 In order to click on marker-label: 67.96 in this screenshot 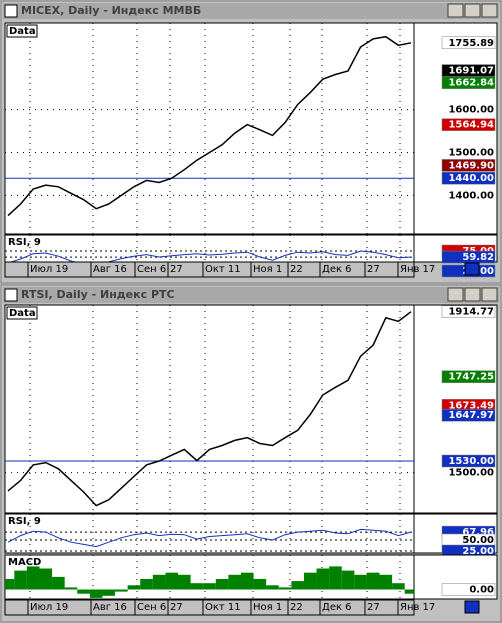, I will do `click(478, 532)`.